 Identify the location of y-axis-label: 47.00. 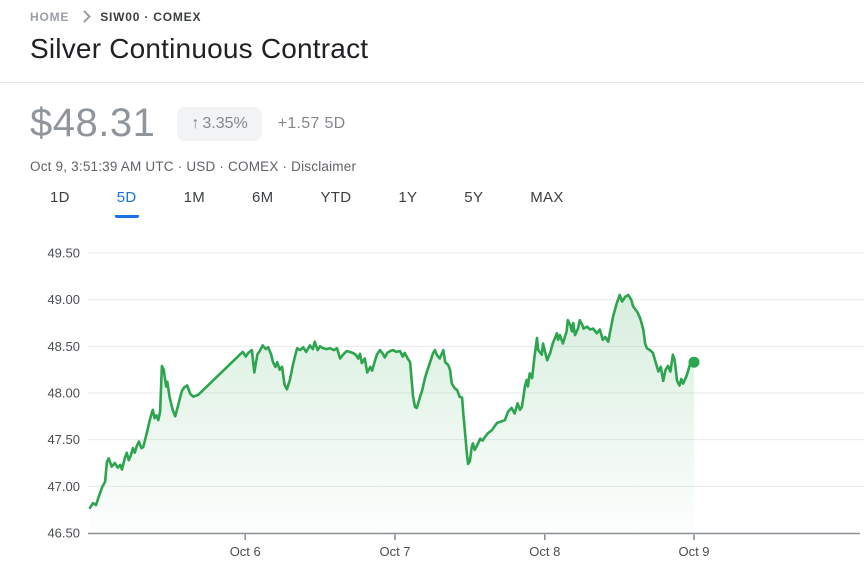
(63, 486).